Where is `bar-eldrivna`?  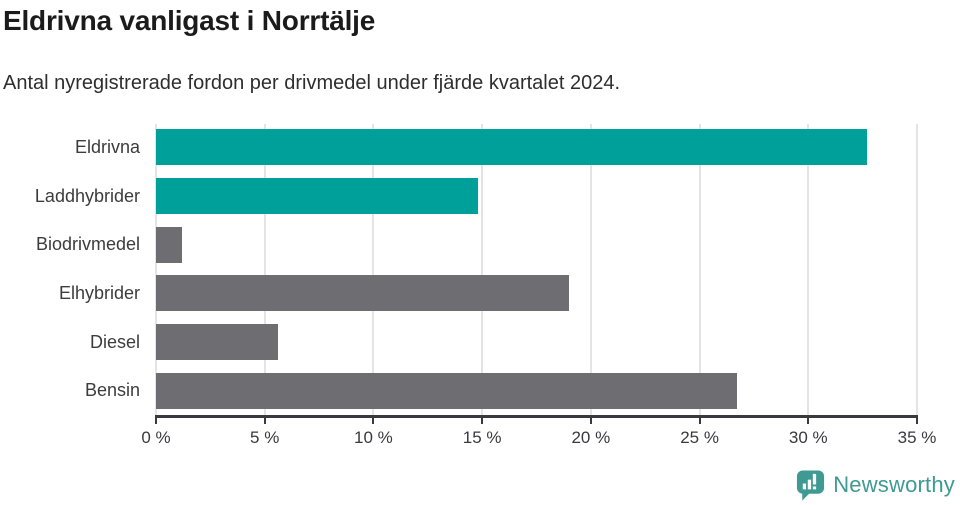
bar-eldrivna is located at coordinates (511, 147).